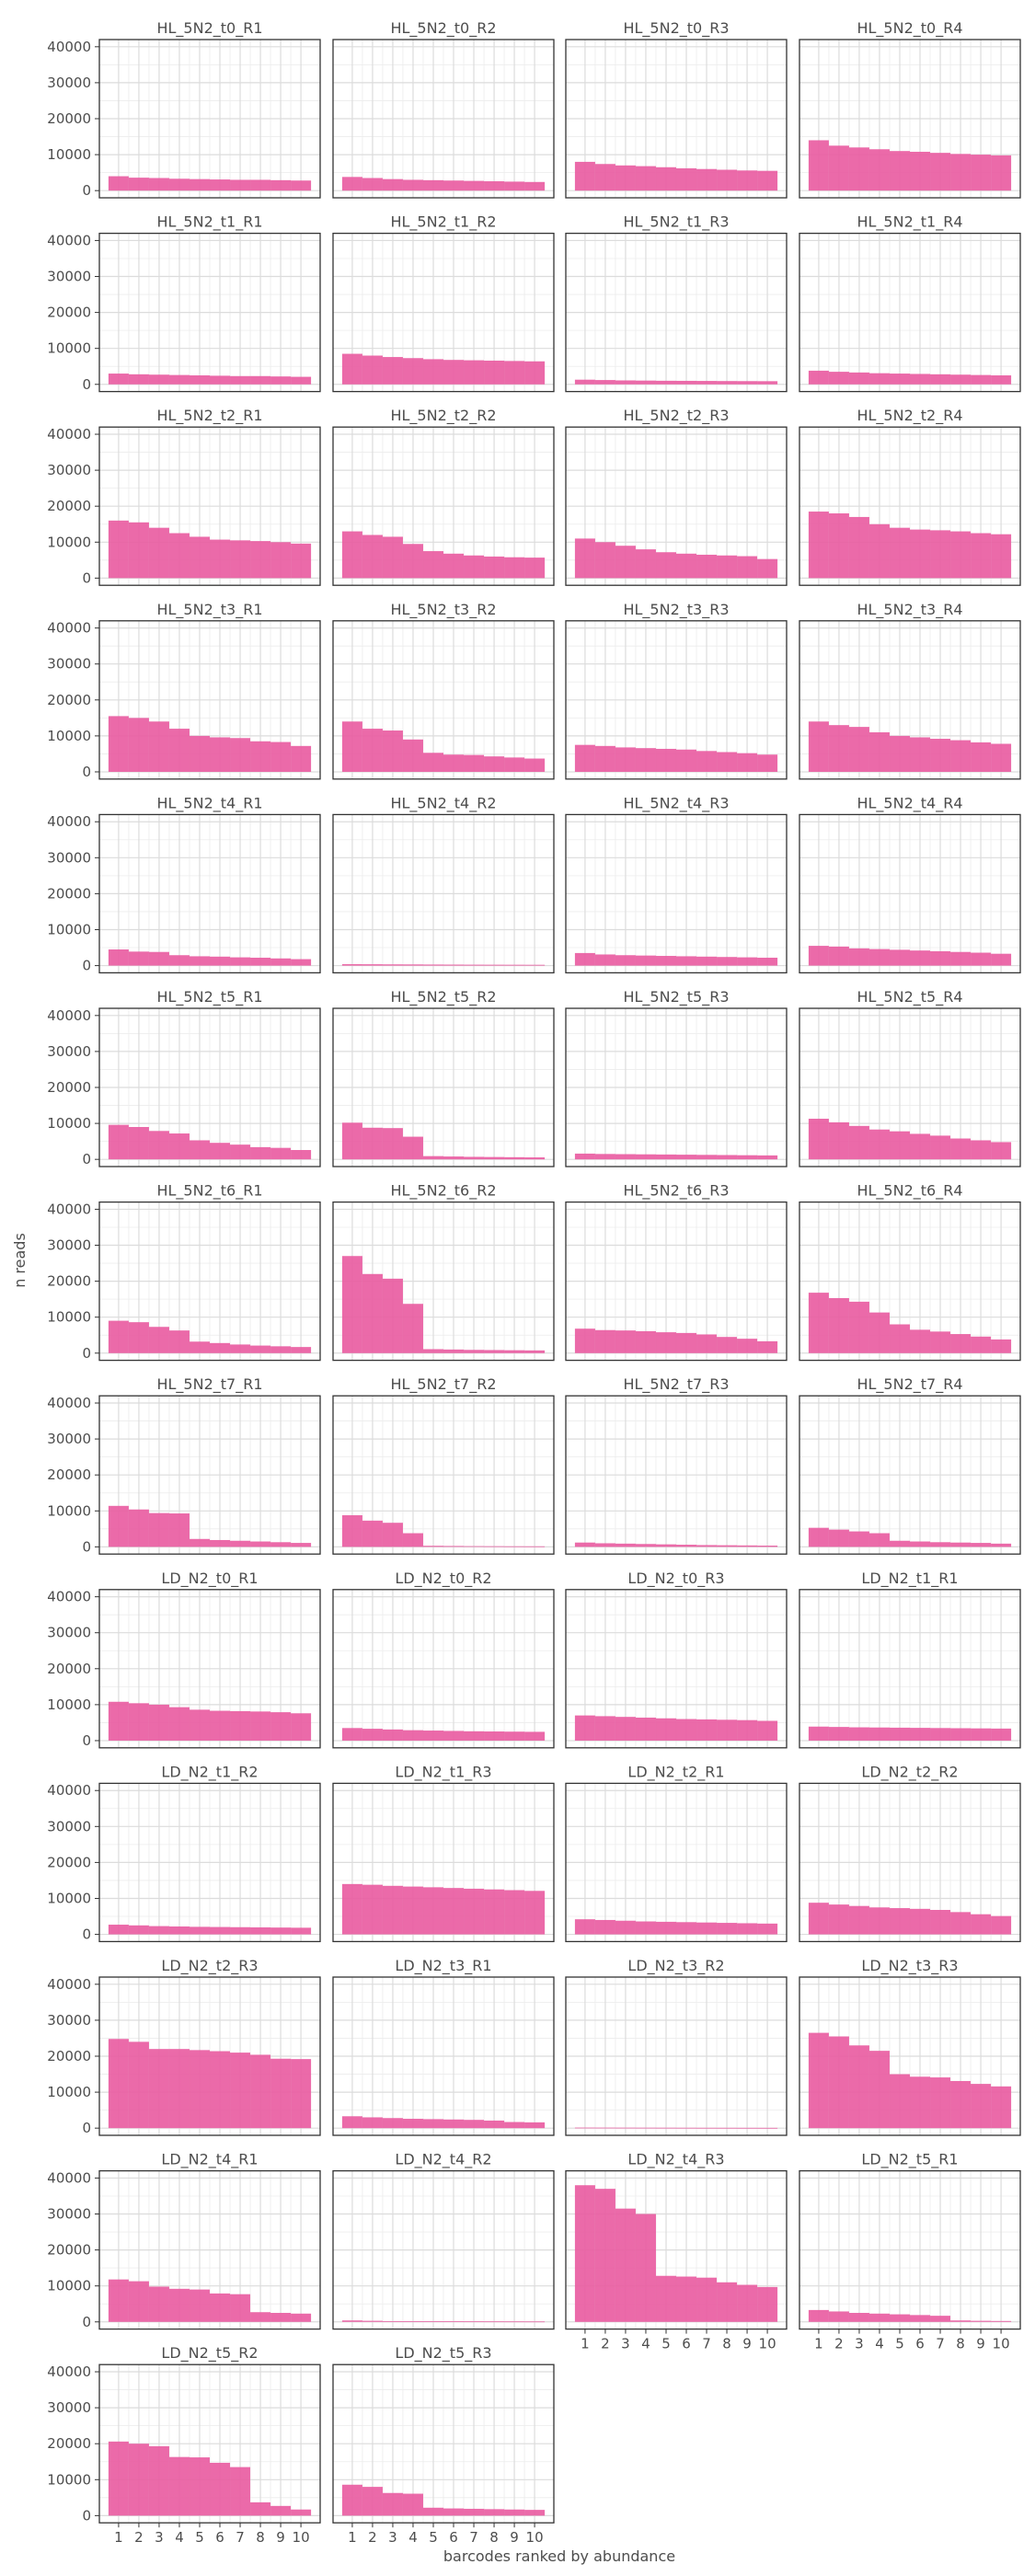  What do you see at coordinates (909, 803) in the screenshot?
I see `panel-title: HL_5N2_t4_R4` at bounding box center [909, 803].